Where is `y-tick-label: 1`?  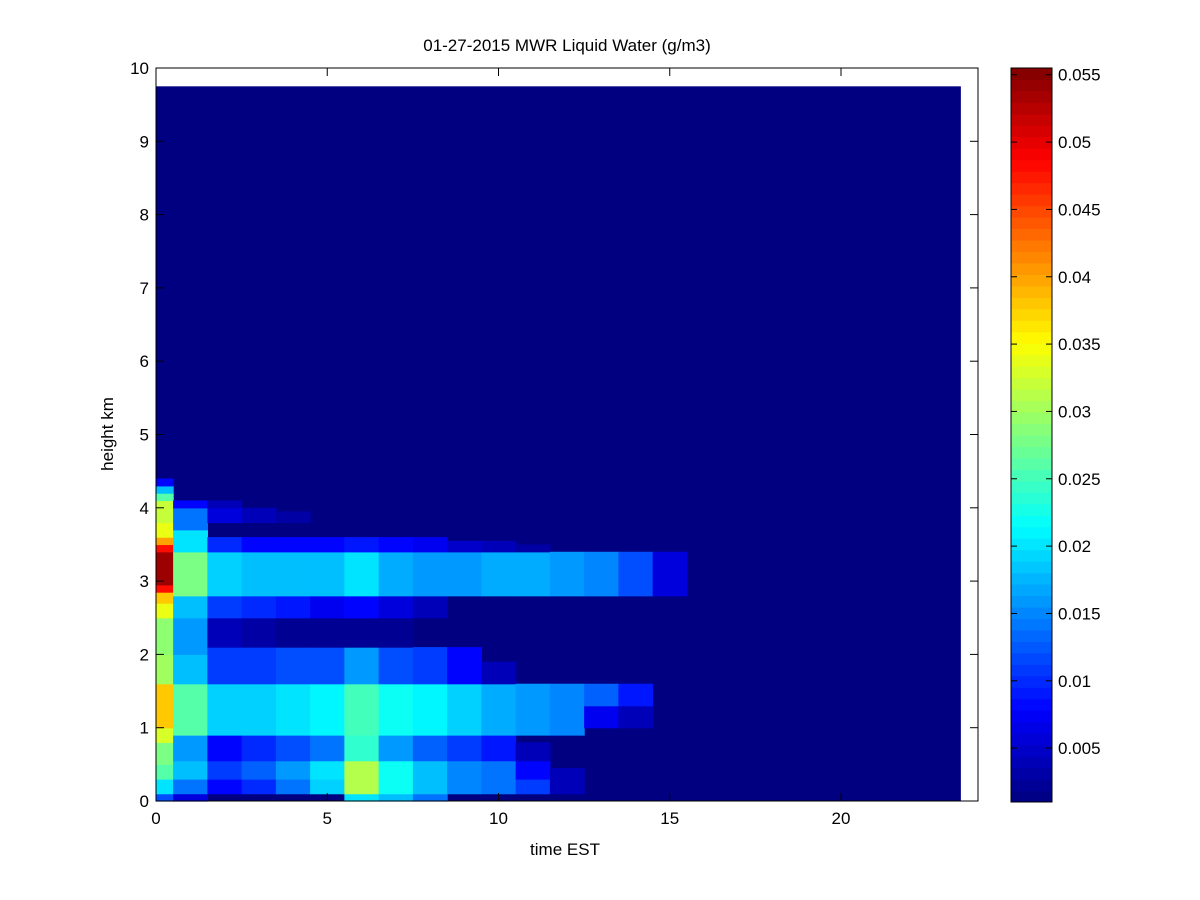 y-tick-label: 1 is located at coordinates (144, 728).